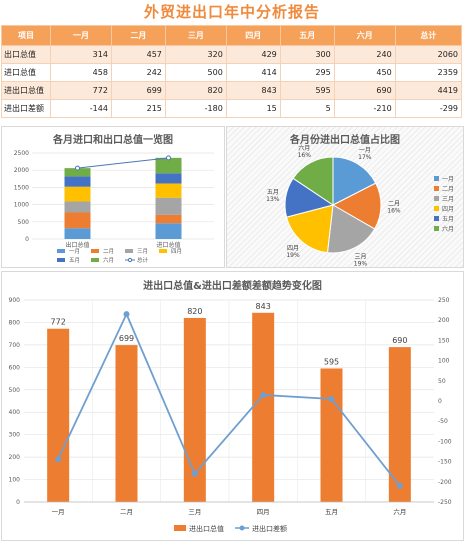 This screenshot has height=544, width=464. Describe the element at coordinates (293, 248) in the screenshot. I see `slice-label: 四月` at that location.